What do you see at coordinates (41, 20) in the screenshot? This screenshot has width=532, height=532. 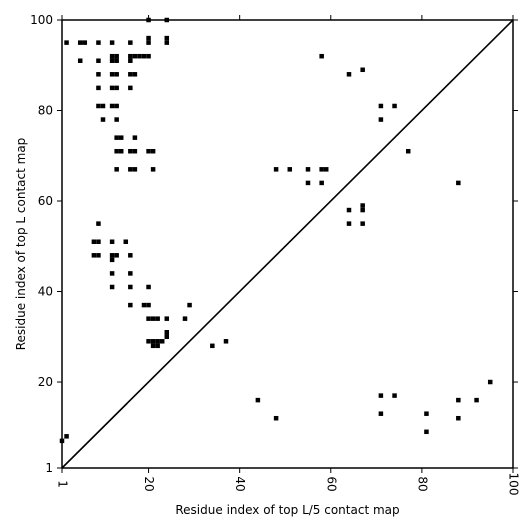 I see `y-tick-label: 100` at bounding box center [41, 20].